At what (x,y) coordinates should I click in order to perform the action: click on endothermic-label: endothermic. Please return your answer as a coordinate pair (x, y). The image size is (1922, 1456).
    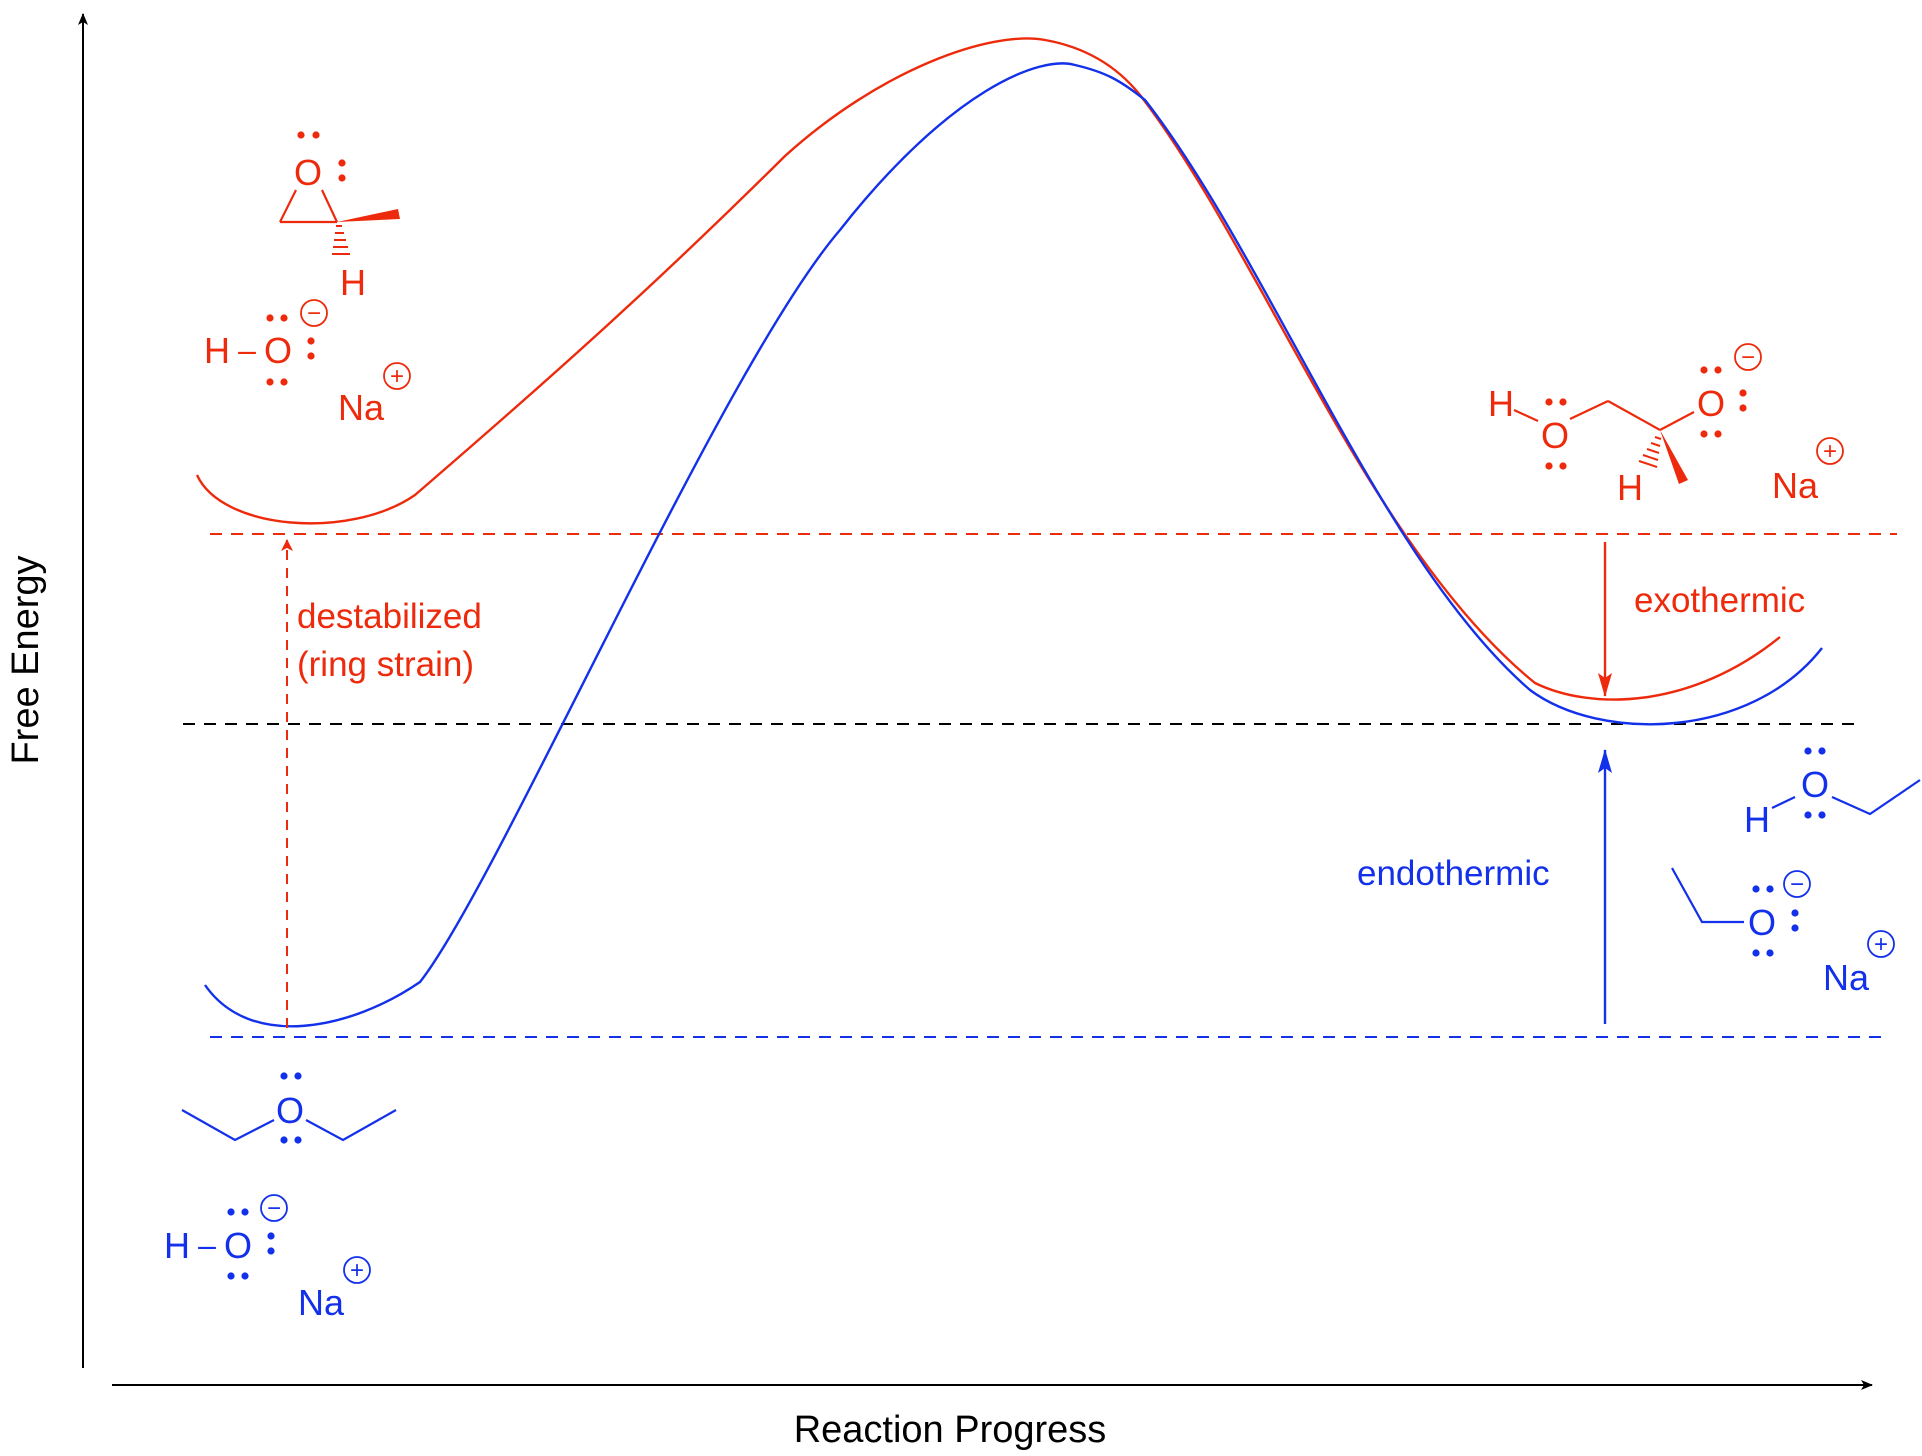
    Looking at the image, I should click on (1453, 873).